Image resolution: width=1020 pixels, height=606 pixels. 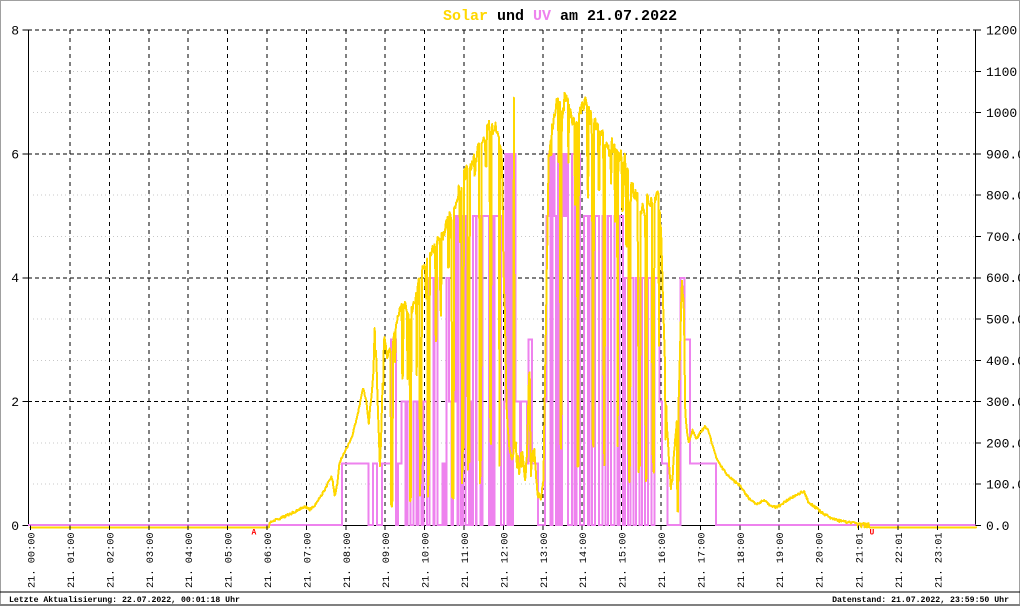 I want to click on svg-text: 0.0, so click(x=997, y=526).